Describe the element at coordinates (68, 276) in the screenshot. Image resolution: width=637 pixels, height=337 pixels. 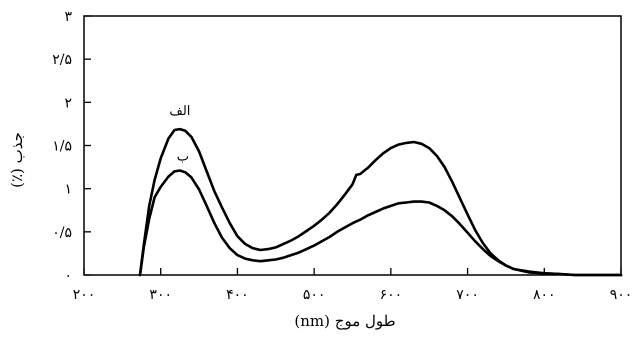
I see `y-tick-label: ۰` at that location.